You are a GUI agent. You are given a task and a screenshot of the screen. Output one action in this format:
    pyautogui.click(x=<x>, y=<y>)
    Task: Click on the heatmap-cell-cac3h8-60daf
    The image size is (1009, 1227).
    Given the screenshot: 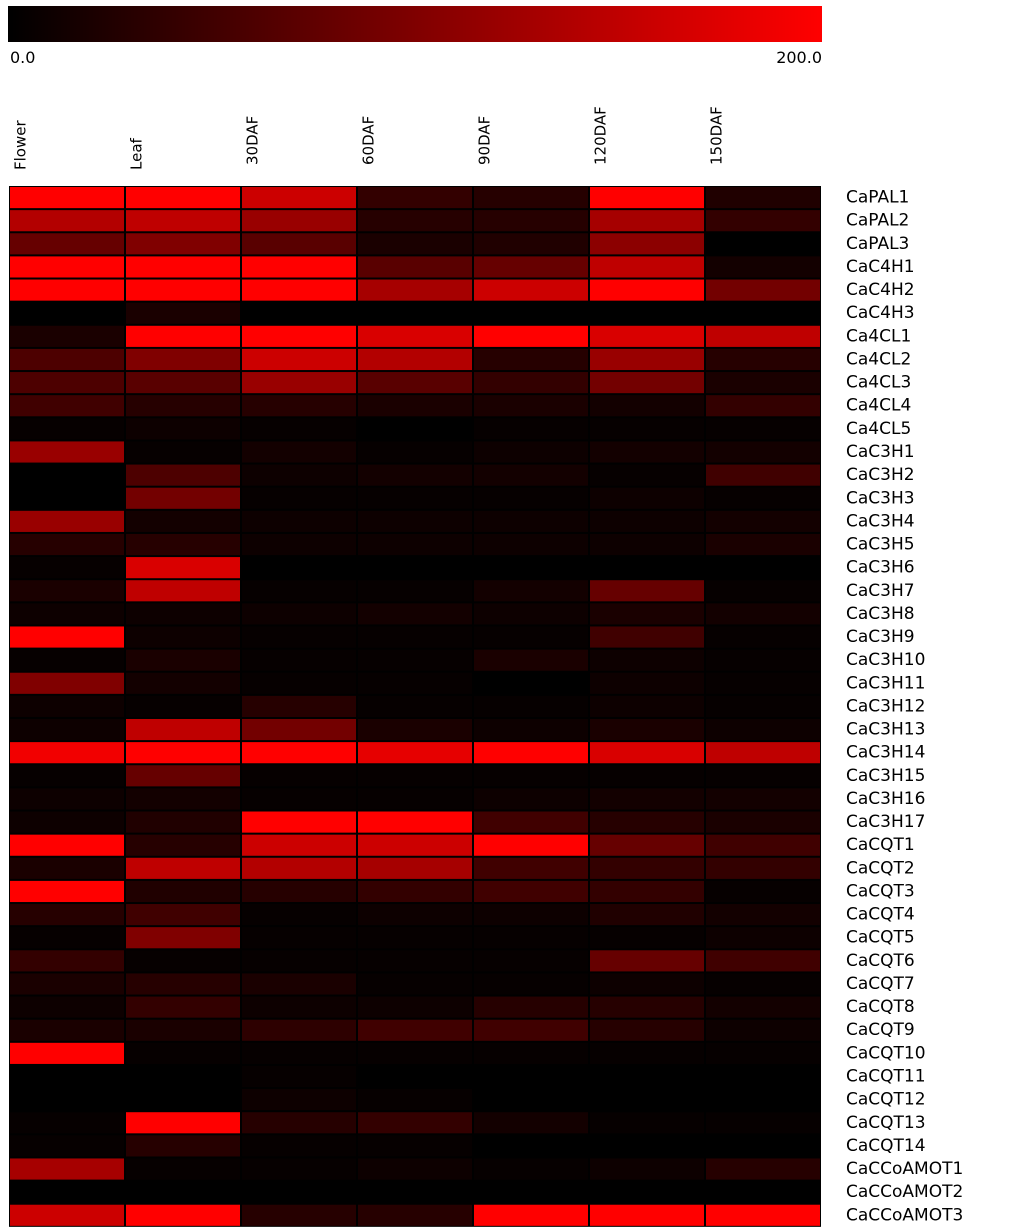 What is the action you would take?
    pyautogui.click(x=415, y=614)
    